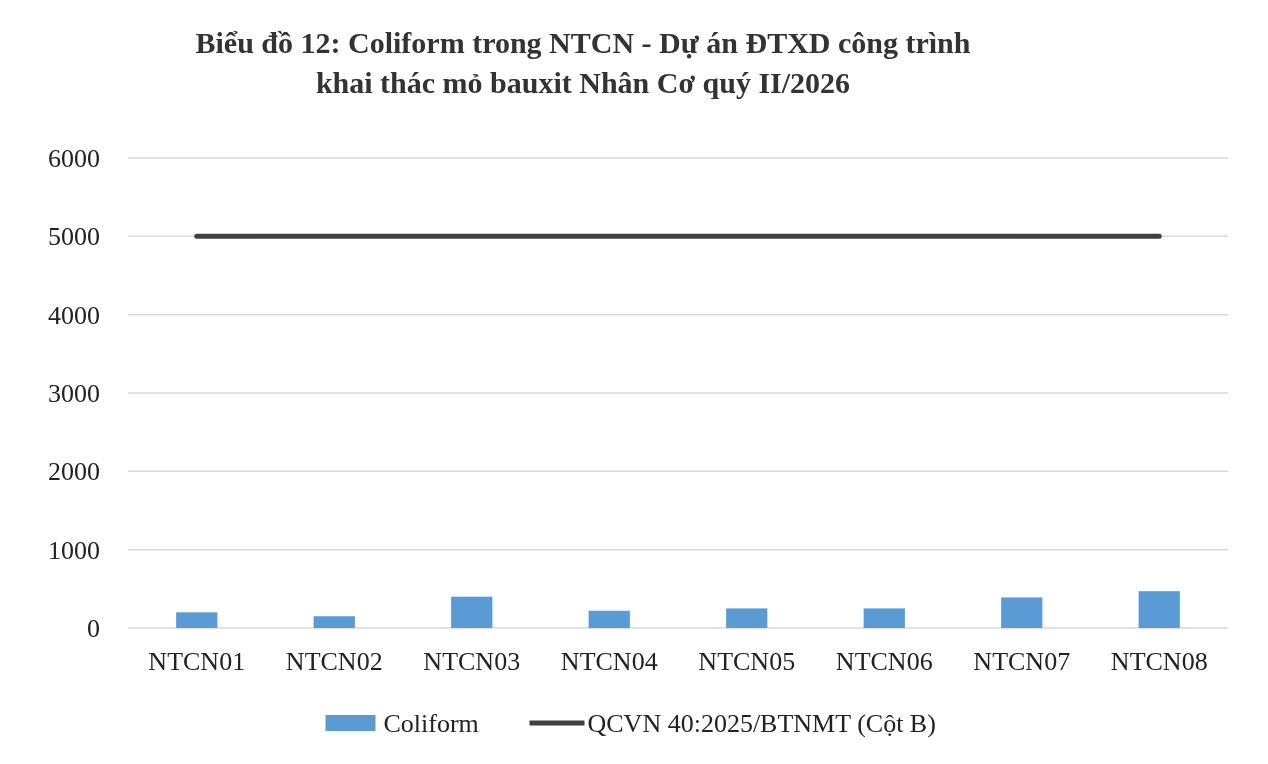  Describe the element at coordinates (334, 661) in the screenshot. I see `x-tick-label: NTCN02` at that location.